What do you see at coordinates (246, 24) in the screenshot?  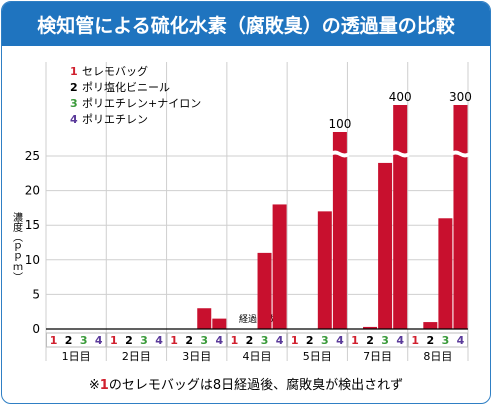 I see `chart-title: 検知管による硫化水素（腐敗臭）の透過量の比較` at bounding box center [246, 24].